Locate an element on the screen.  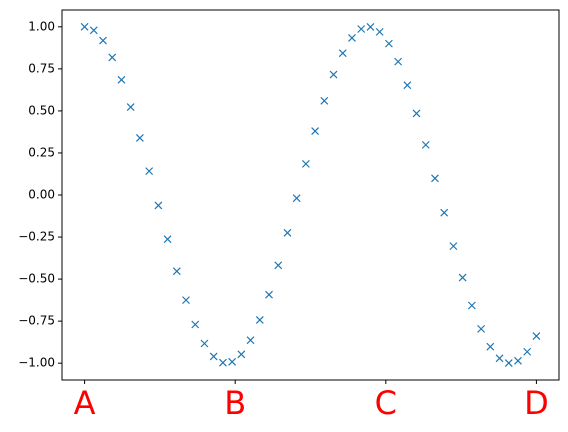
x-tick-label: B is located at coordinates (235, 403).